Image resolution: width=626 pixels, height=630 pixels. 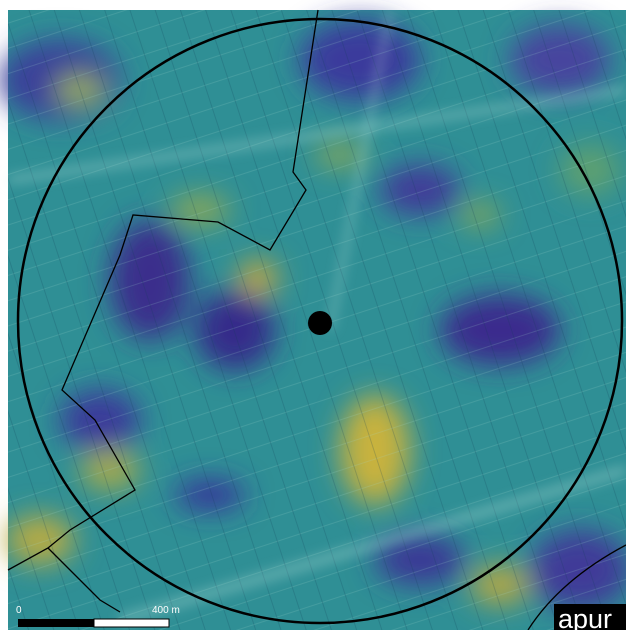 I want to click on scale-end-label: 400 m, so click(x=166, y=610).